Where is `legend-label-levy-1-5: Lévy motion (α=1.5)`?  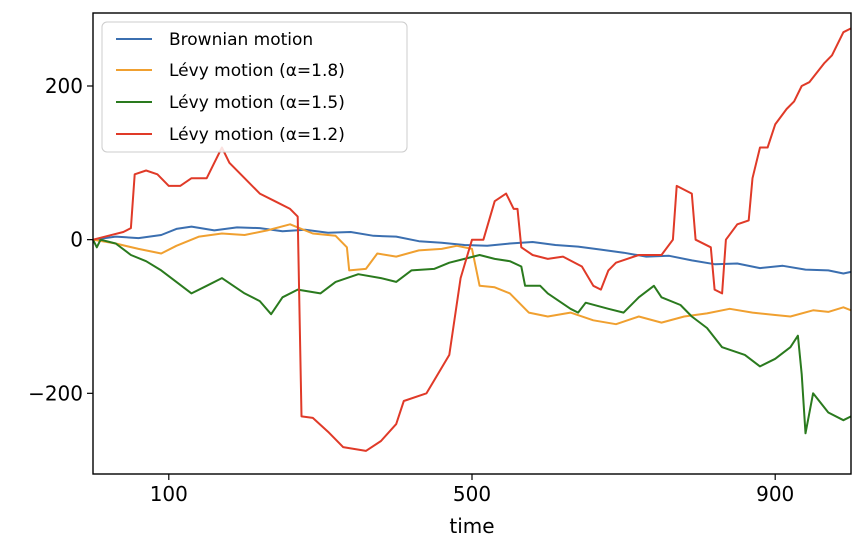 legend-label-levy-1-5: Lévy motion (α=1.5) is located at coordinates (257, 103).